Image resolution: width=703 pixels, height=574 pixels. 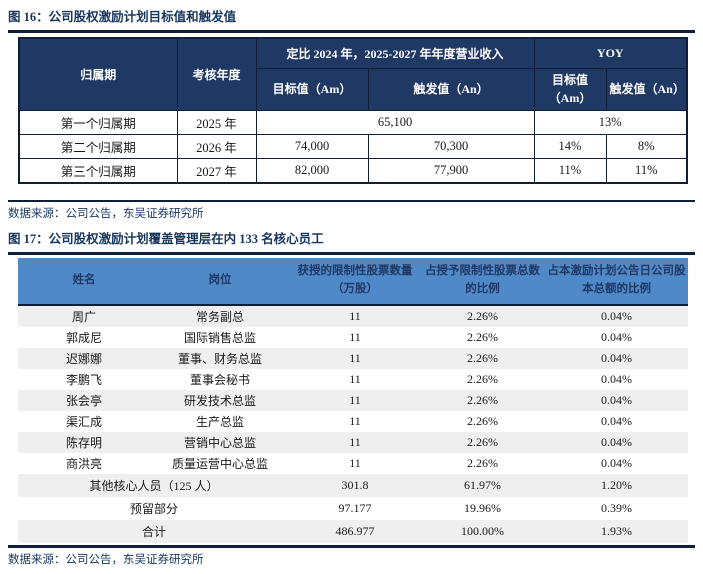 I want to click on t16-cell-yoy-target: 11%, so click(x=570, y=171).